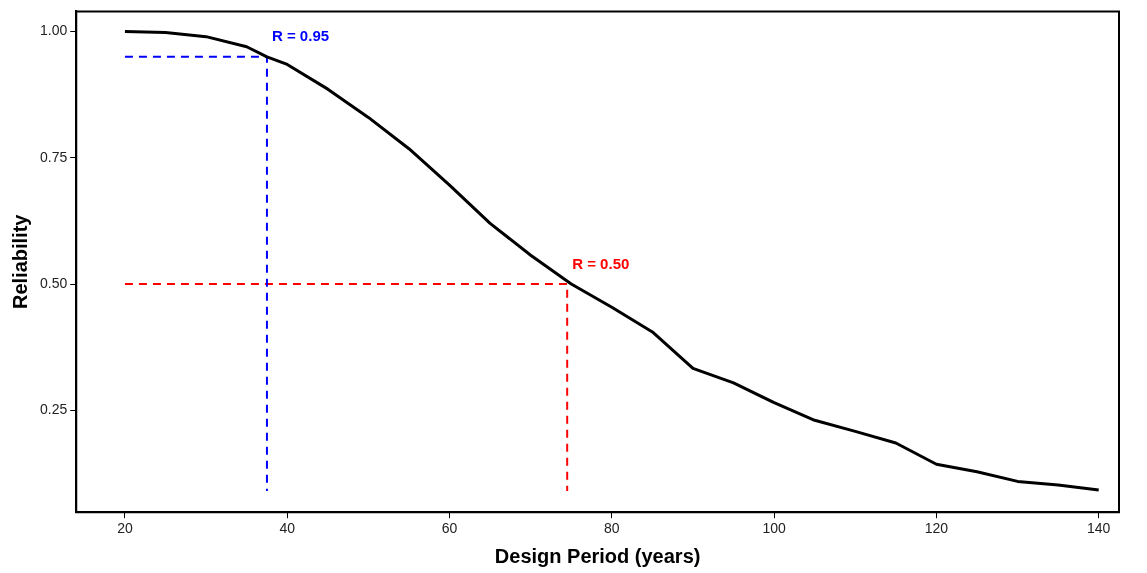 The image size is (1147, 573). What do you see at coordinates (612, 528) in the screenshot?
I see `x-tick-label: 80` at bounding box center [612, 528].